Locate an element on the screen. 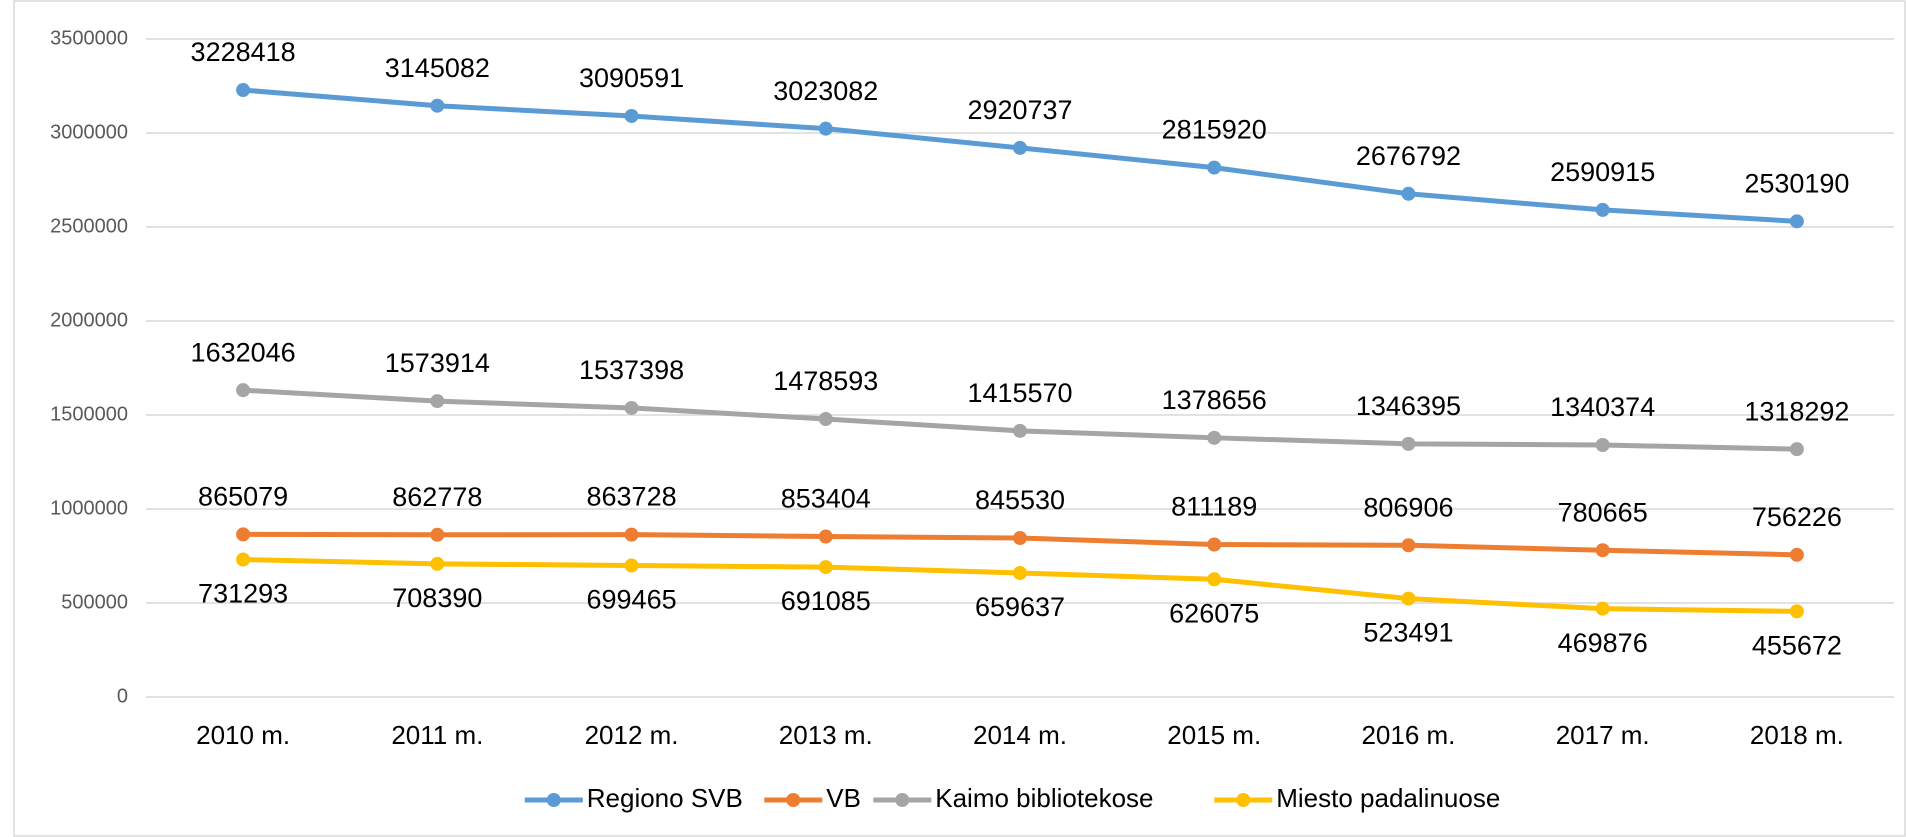 This screenshot has width=1906, height=837. data-label: 862778 is located at coordinates (437, 497).